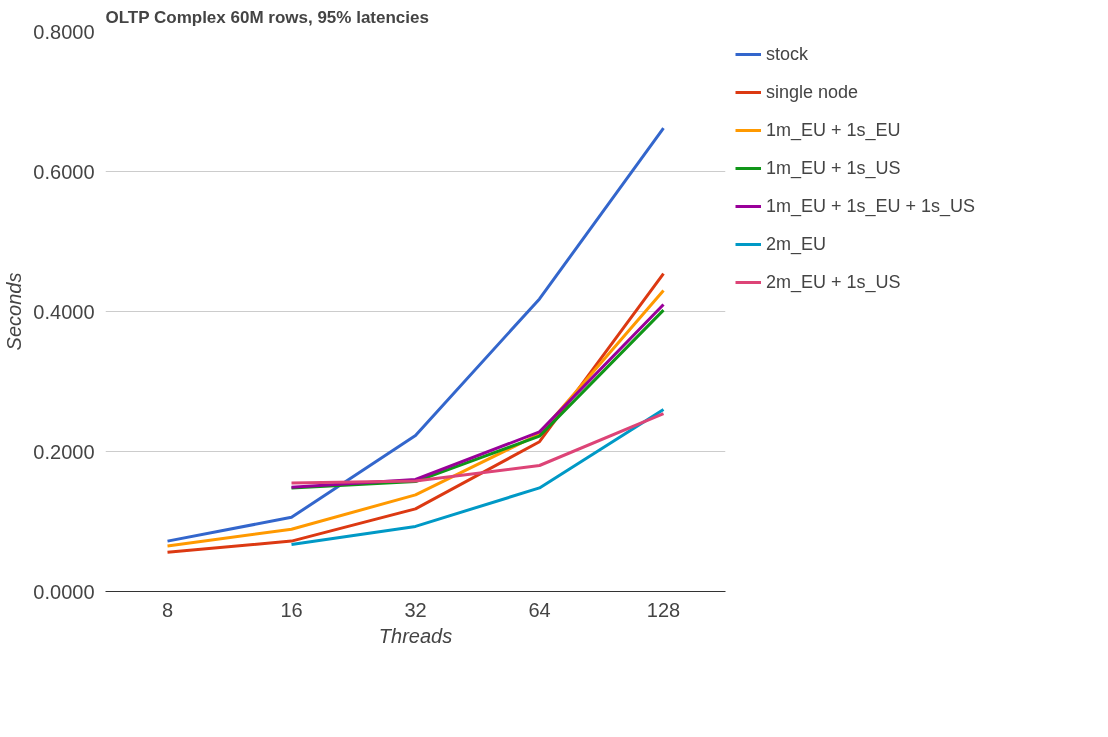 This screenshot has width=1108, height=737. I want to click on y-tick-label: 0.8000, so click(64, 31).